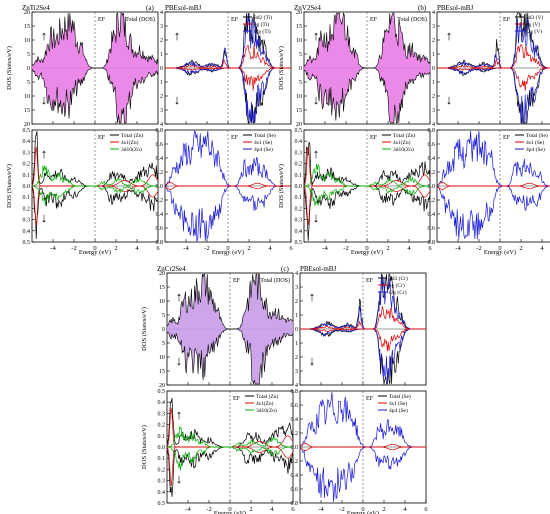 The width and height of the screenshot is (550, 514). What do you see at coordinates (299, 153) in the screenshot?
I see `y-tick-label: 0.3` at bounding box center [299, 153].